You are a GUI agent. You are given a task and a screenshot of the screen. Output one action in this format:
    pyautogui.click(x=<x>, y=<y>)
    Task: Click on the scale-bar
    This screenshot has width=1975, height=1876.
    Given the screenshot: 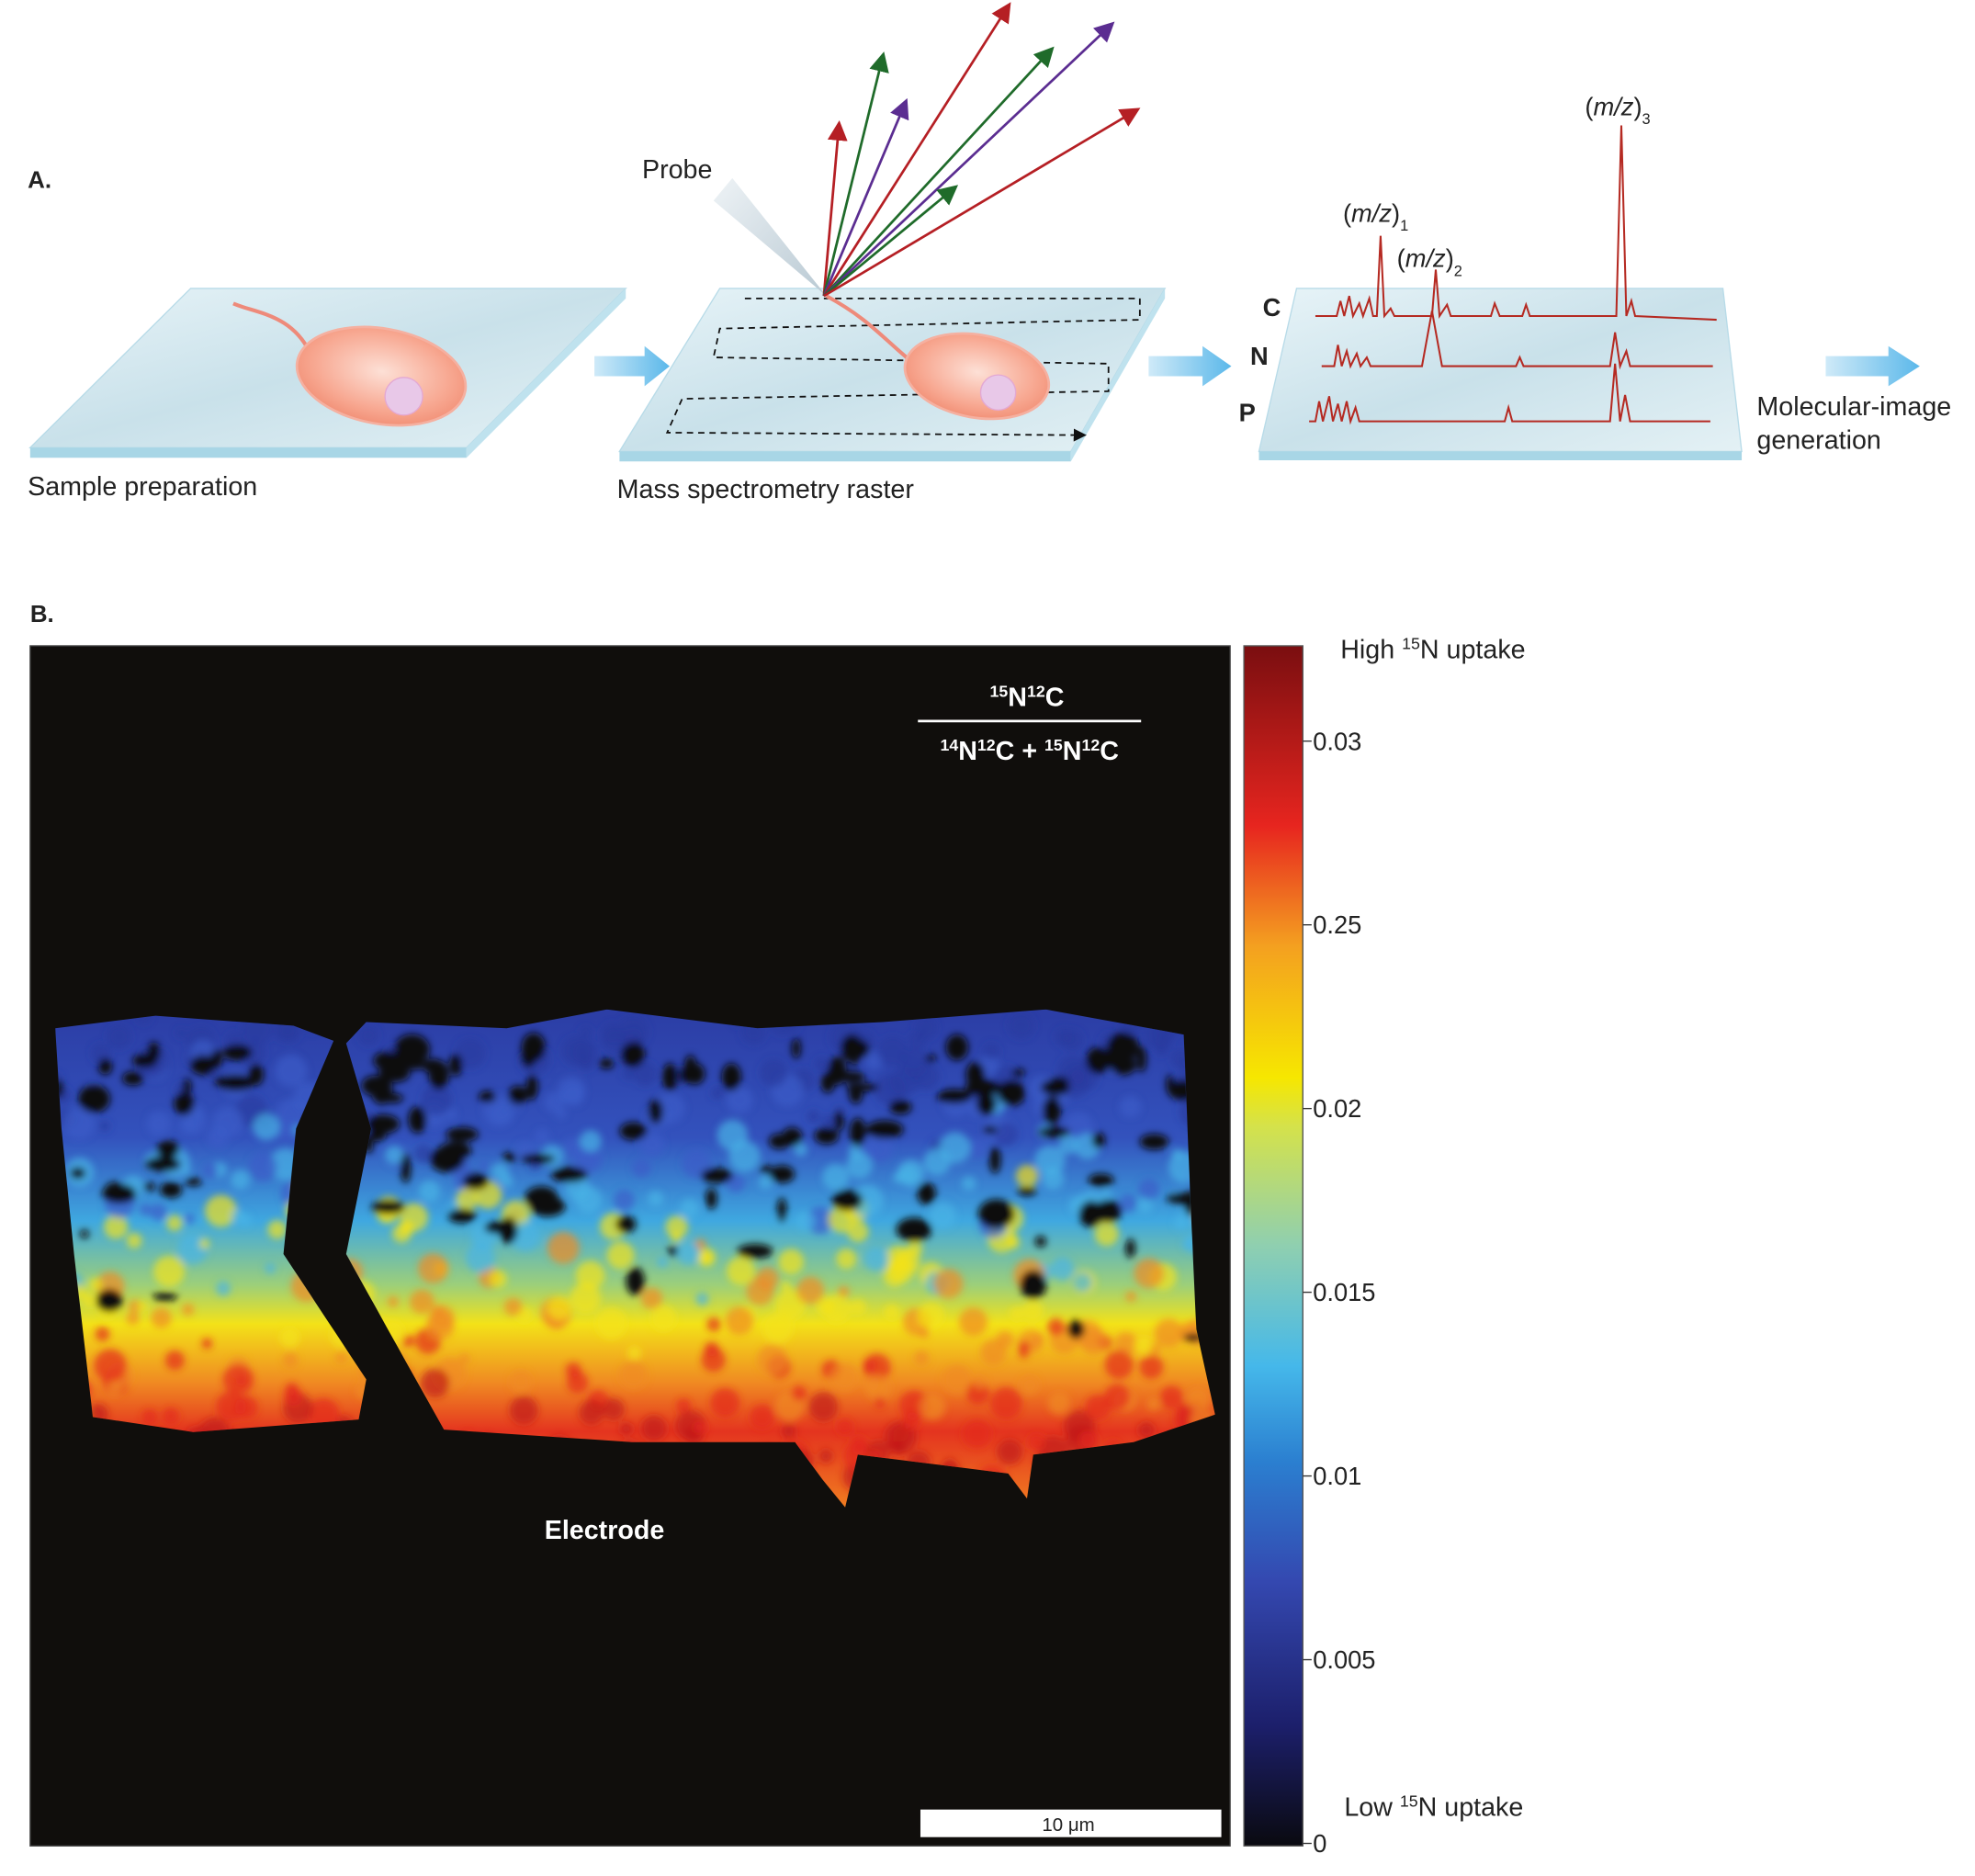 What is the action you would take?
    pyautogui.click(x=1071, y=1823)
    